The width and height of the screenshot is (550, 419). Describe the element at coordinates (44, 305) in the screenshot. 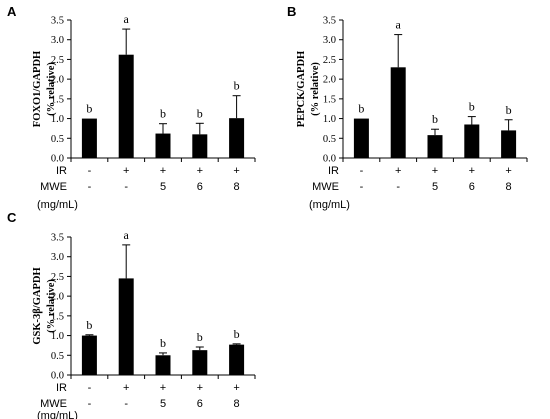

I see `y-axis-label: GSK-3β/GAPDH (% relative)` at that location.